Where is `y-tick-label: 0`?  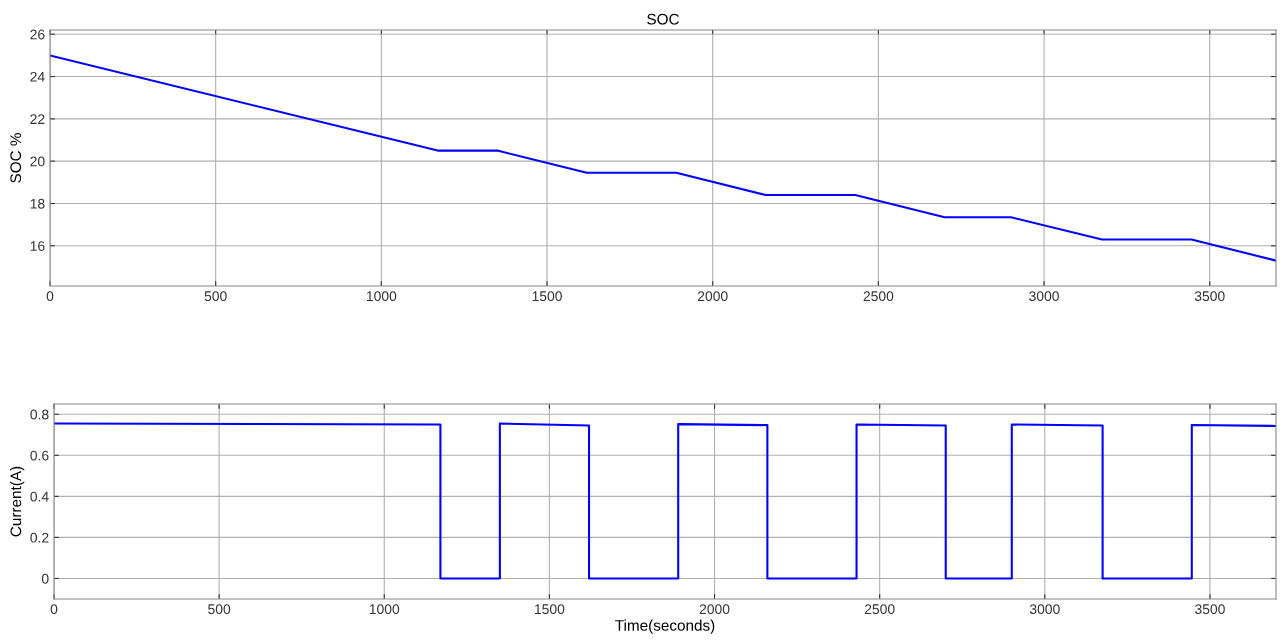 y-tick-label: 0 is located at coordinates (45, 578).